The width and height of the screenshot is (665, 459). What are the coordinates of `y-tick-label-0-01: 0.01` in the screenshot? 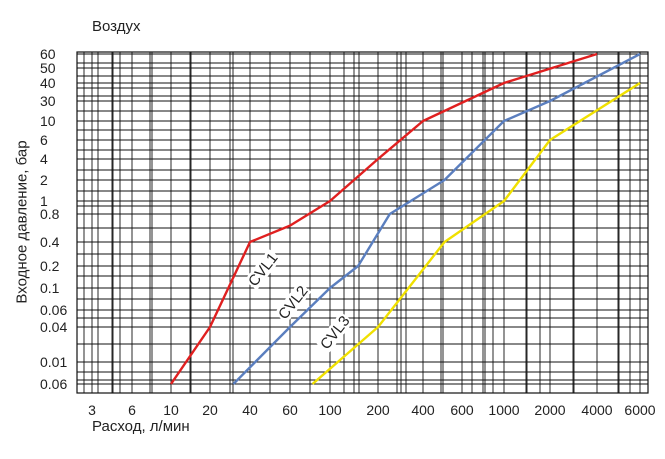 It's located at (53, 362).